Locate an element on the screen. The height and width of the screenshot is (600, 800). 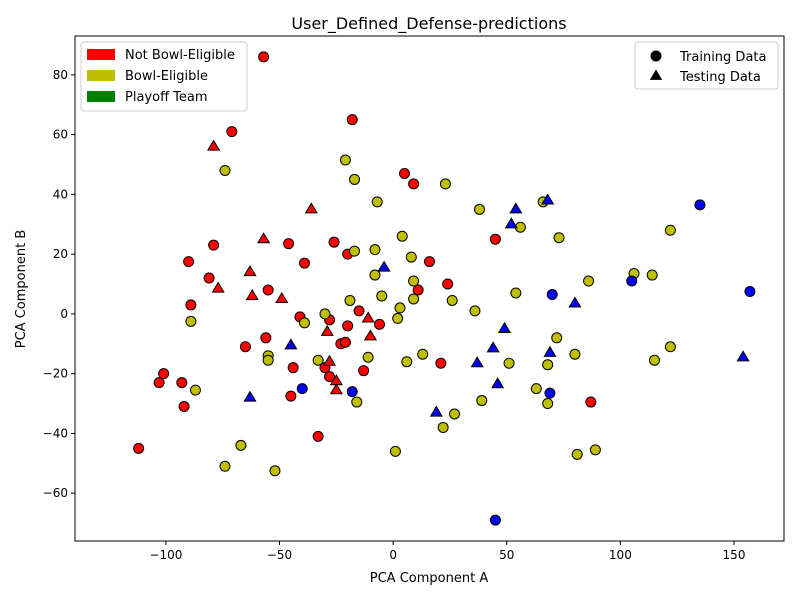
legend-circle-marker is located at coordinates (656, 56).